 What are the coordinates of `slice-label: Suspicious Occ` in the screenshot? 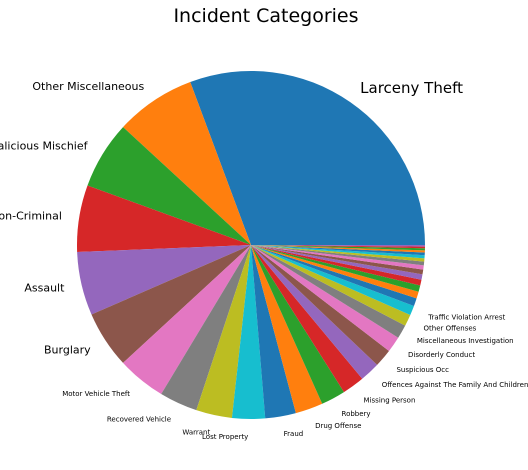 It's located at (422, 370).